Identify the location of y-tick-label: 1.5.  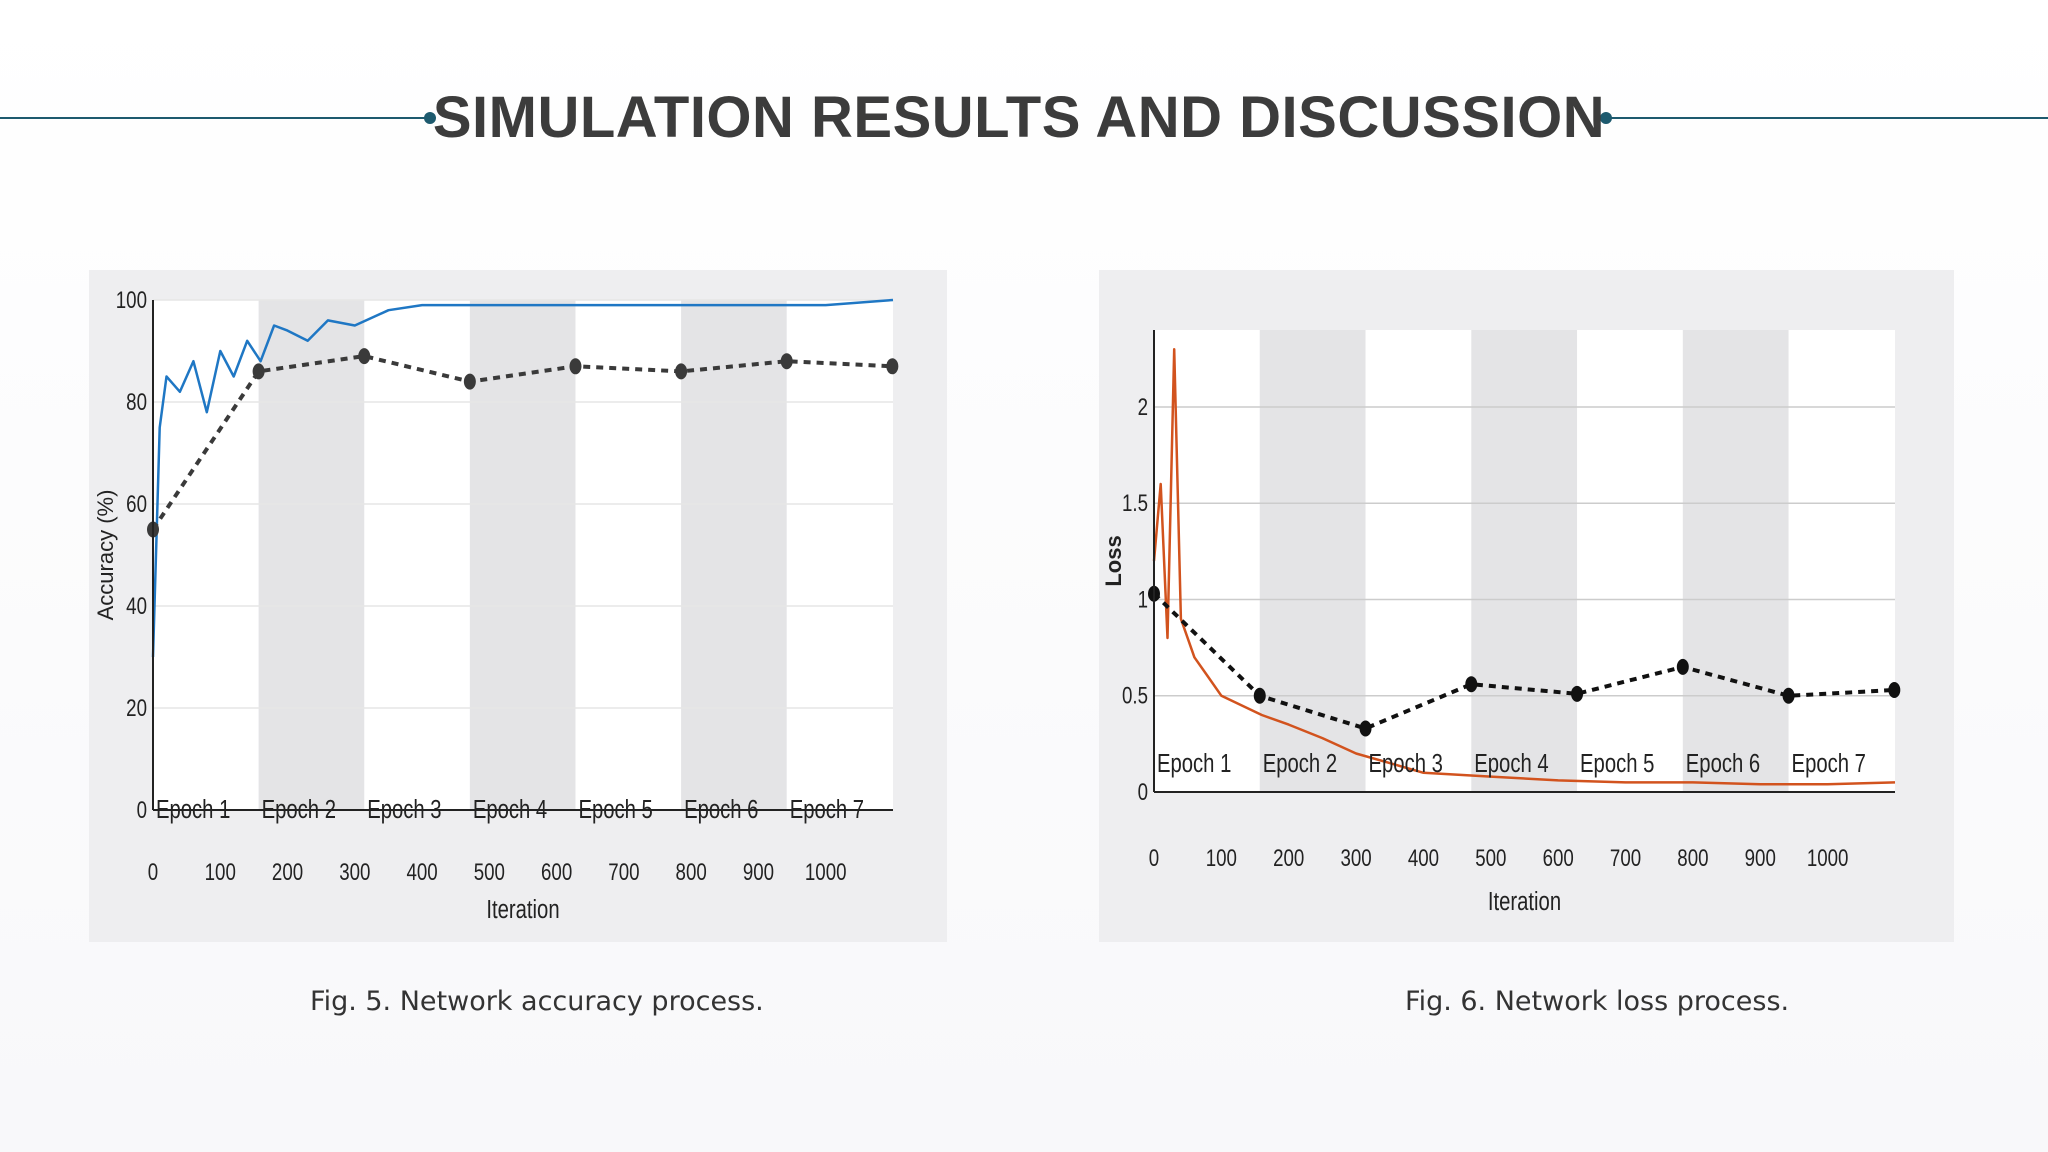
(1135, 503).